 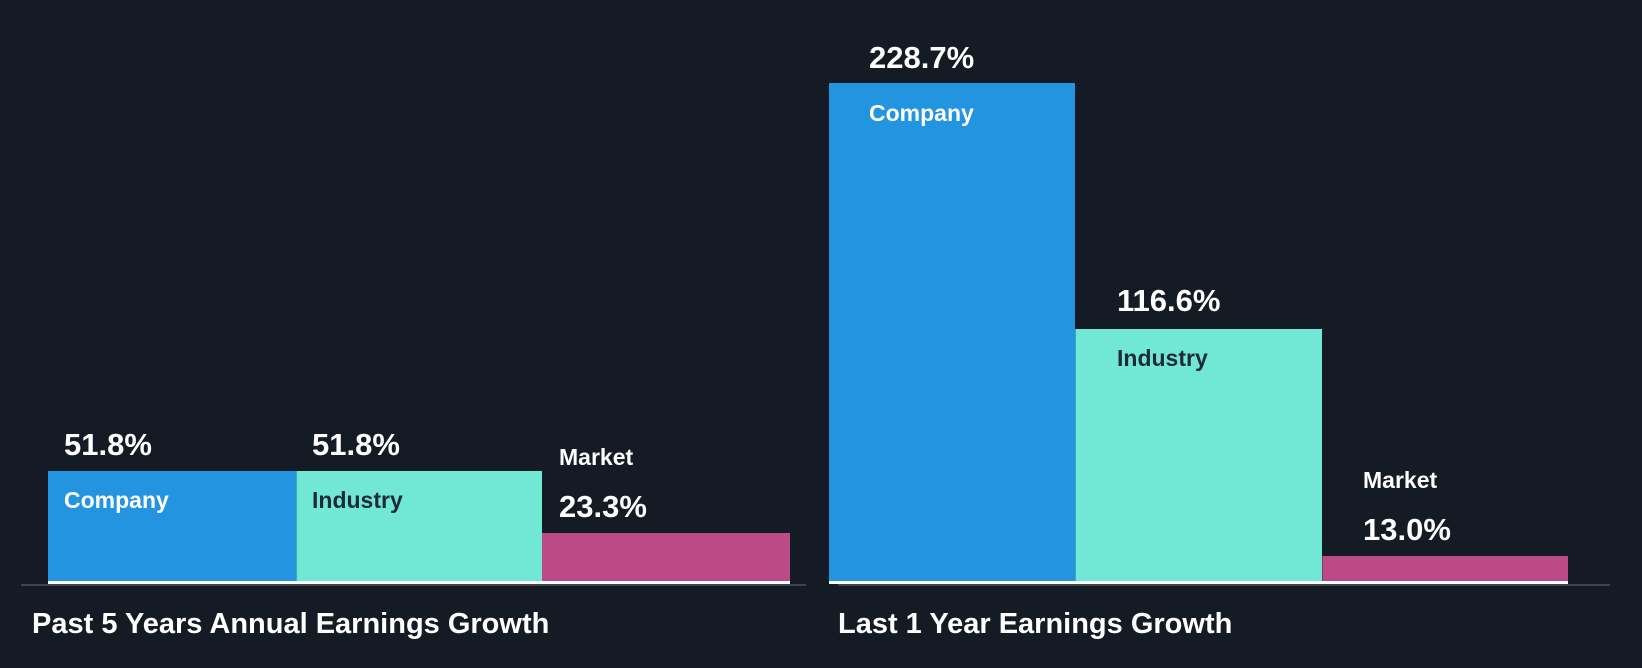 I want to click on market-value: 23.3%, so click(x=603, y=506).